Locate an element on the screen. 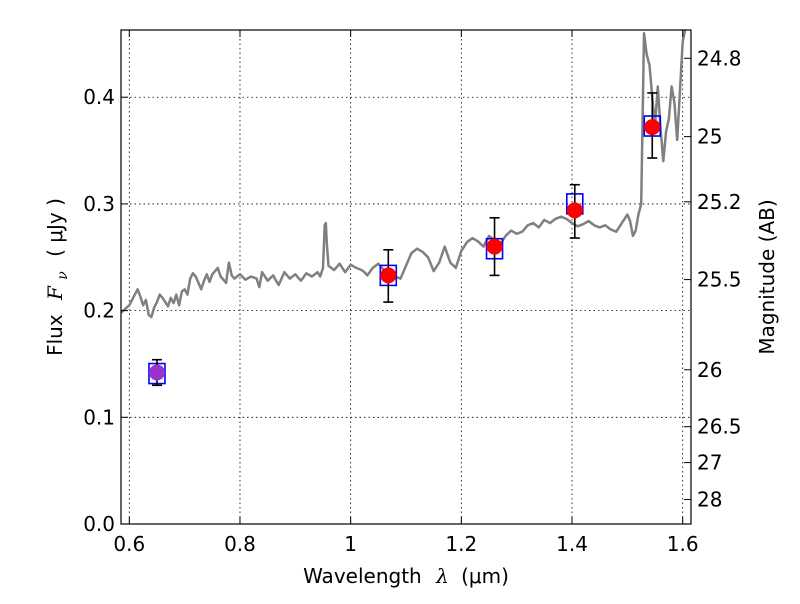 The height and width of the screenshot is (604, 800). y2-tick-label: 24.8 is located at coordinates (719, 58).